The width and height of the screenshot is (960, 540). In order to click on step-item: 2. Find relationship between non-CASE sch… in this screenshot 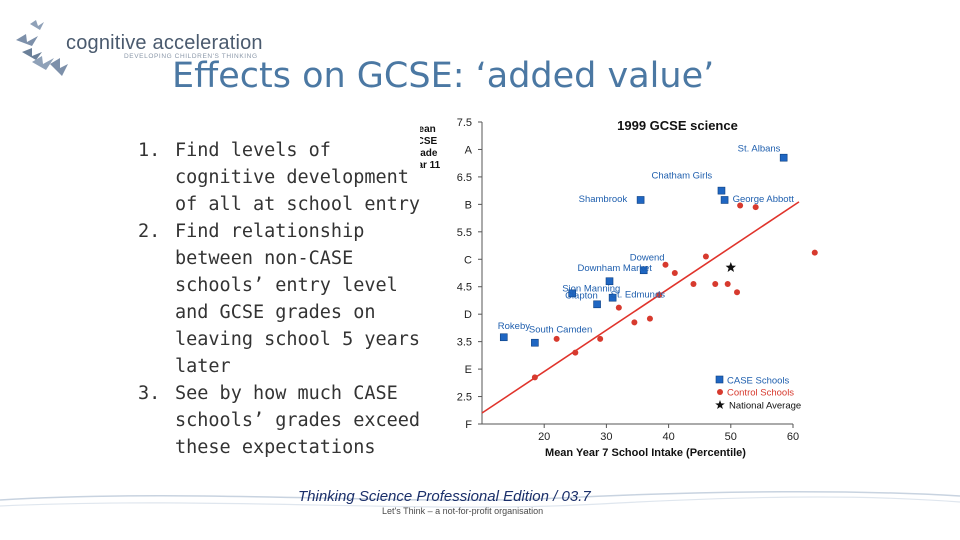, I will do `click(283, 299)`.